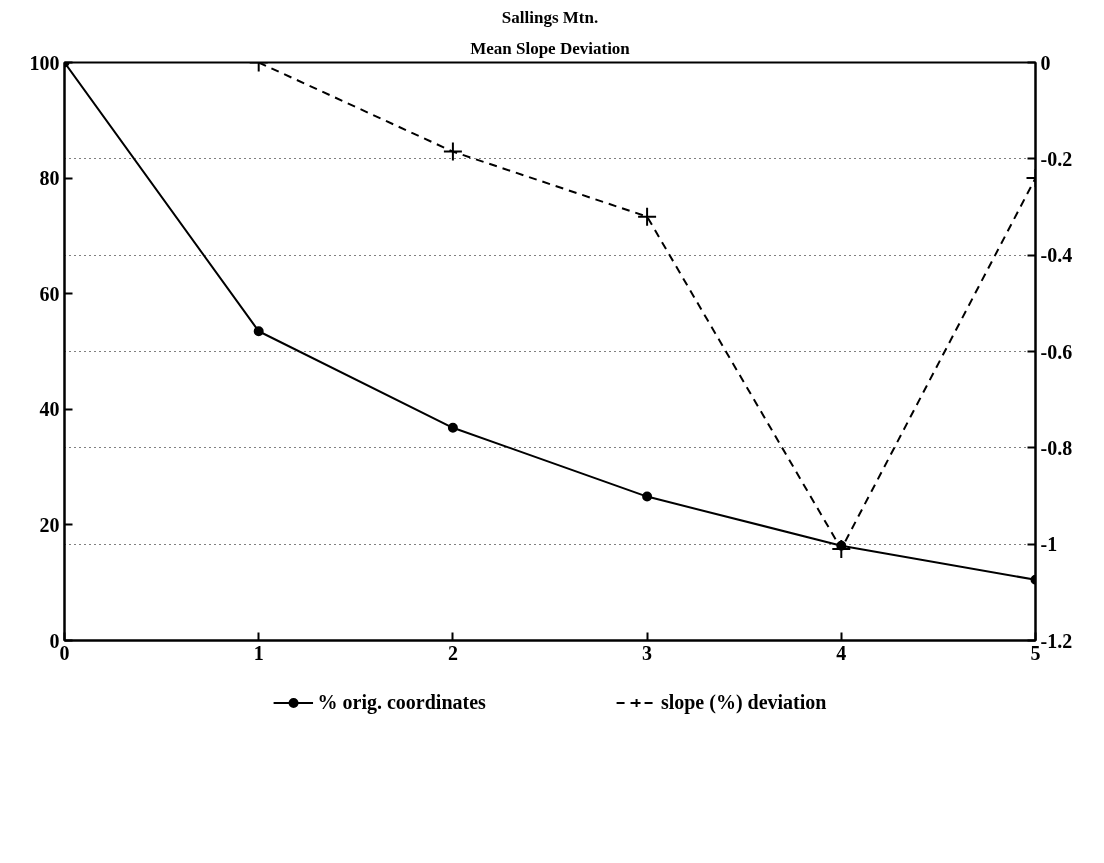  Describe the element at coordinates (1056, 447) in the screenshot. I see `y2-tick-label: -0.8` at that location.